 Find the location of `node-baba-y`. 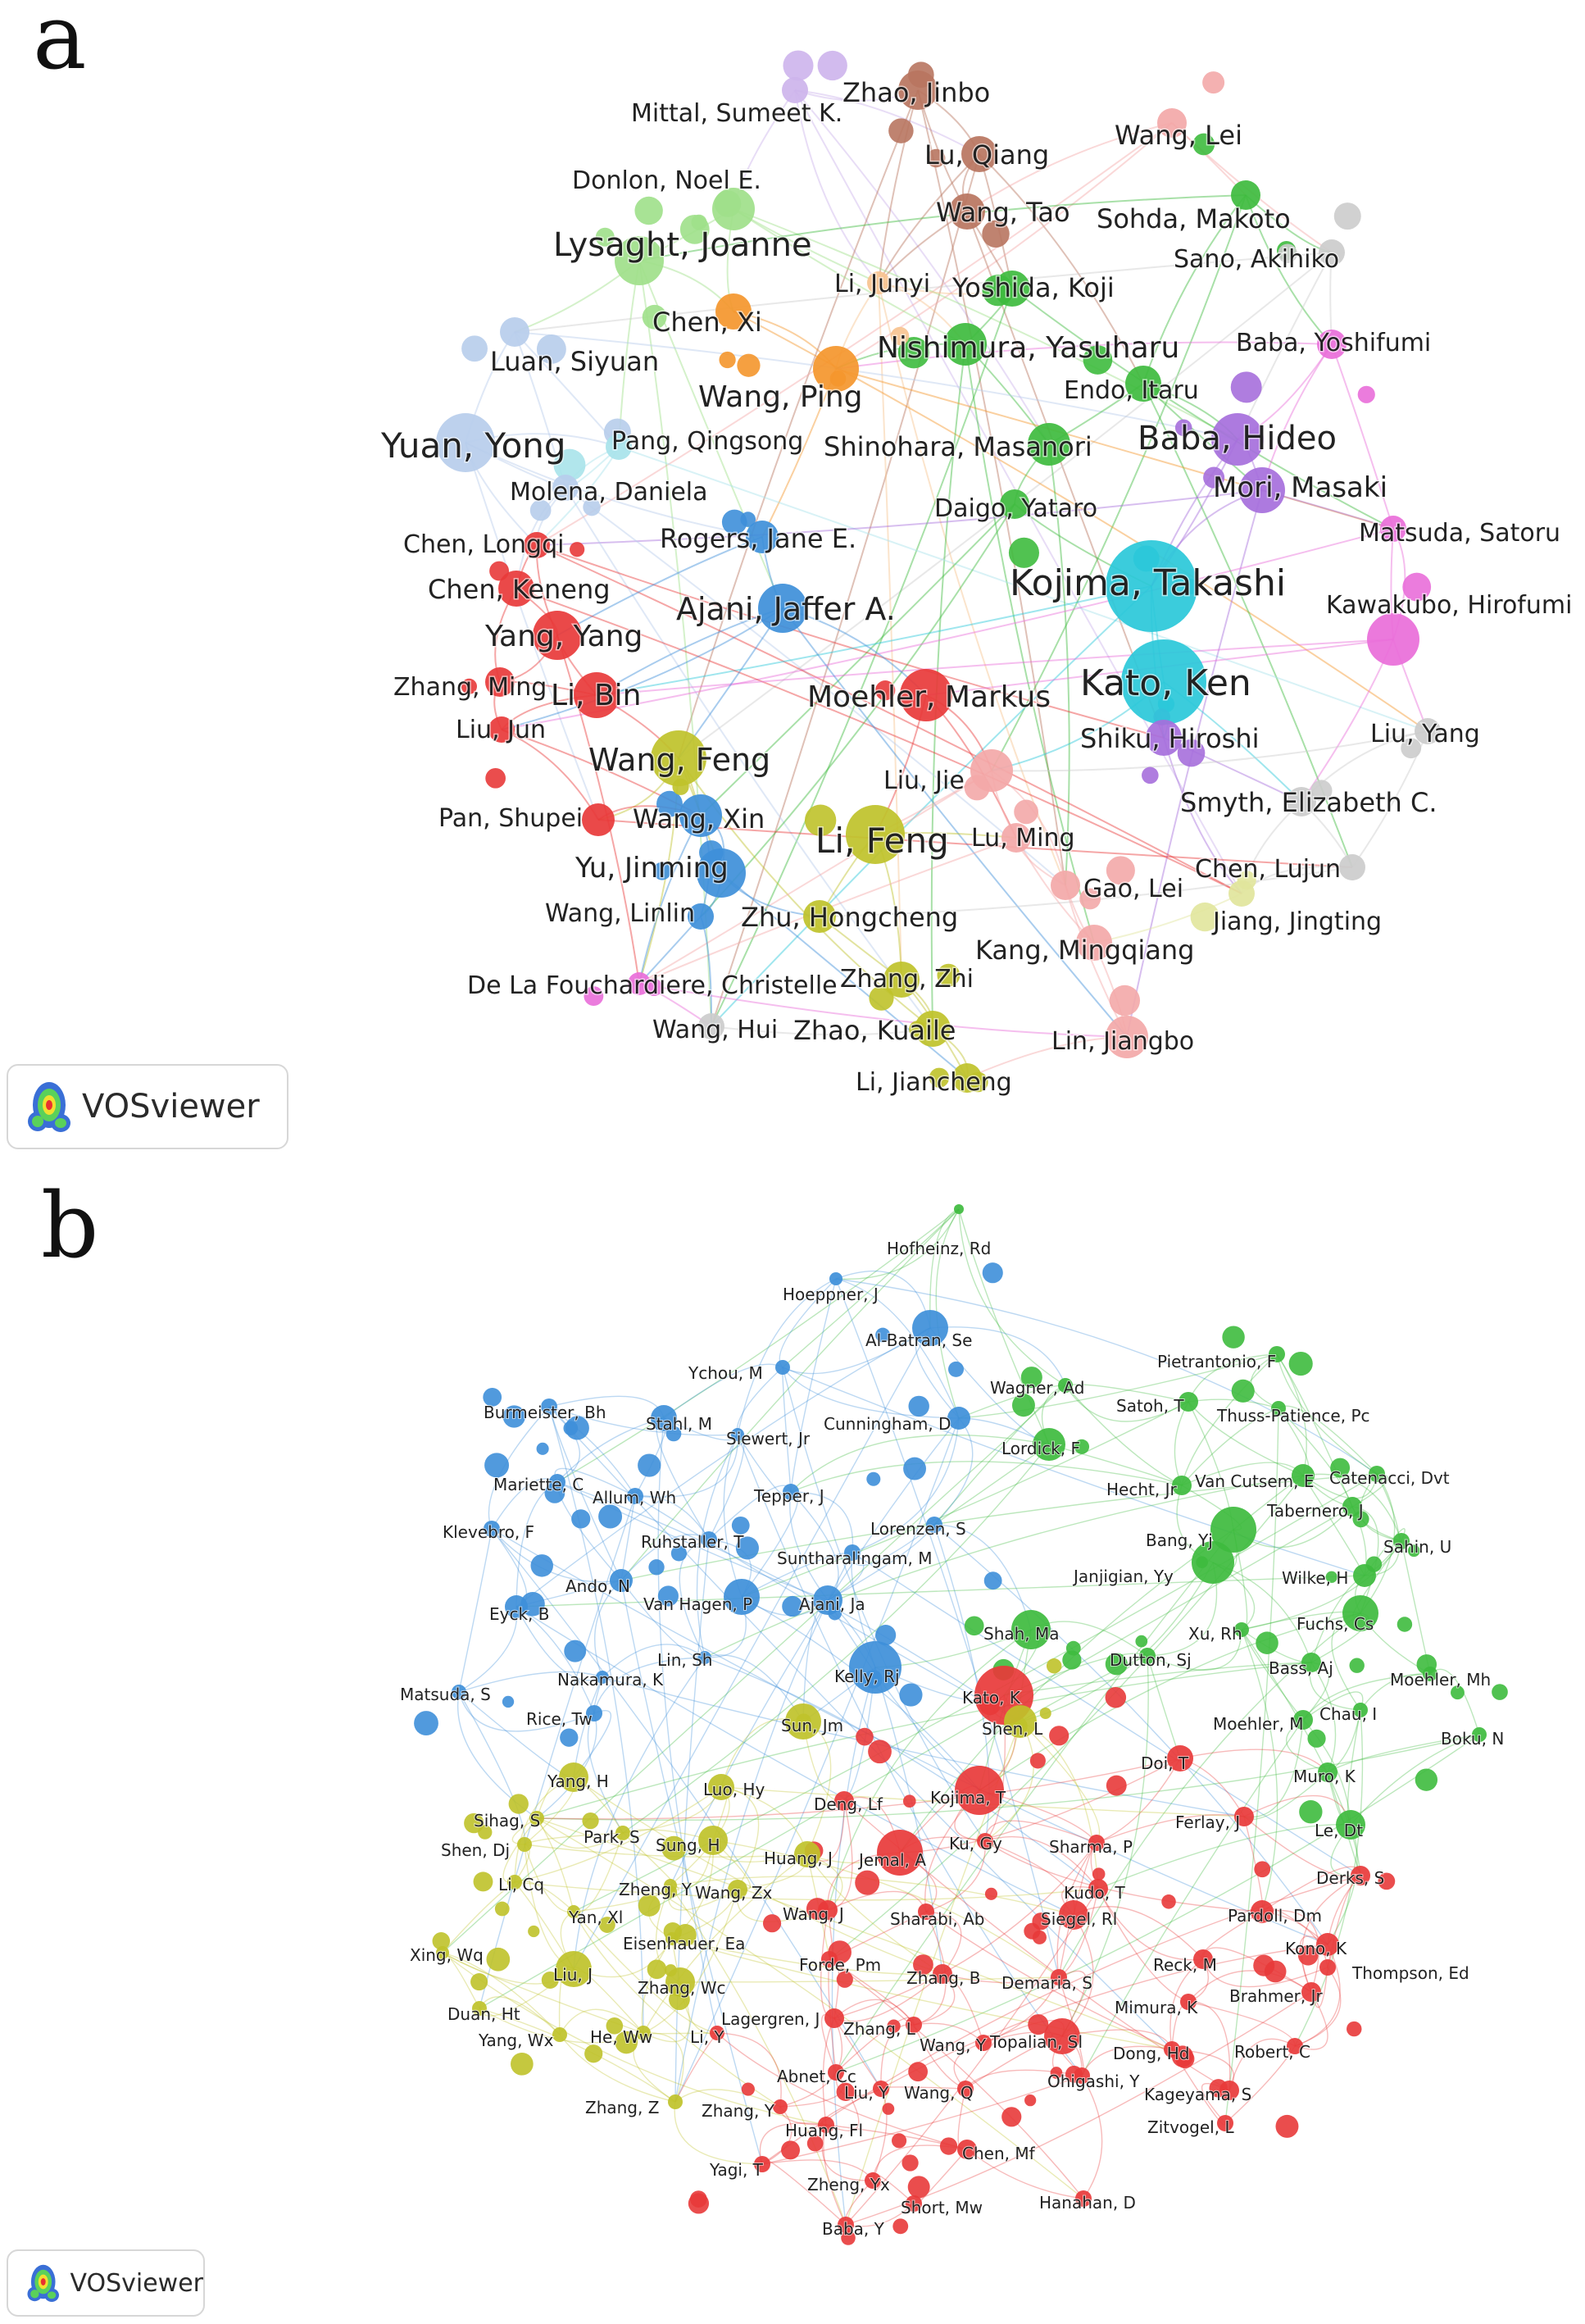

node-baba-y is located at coordinates (846, 2225).